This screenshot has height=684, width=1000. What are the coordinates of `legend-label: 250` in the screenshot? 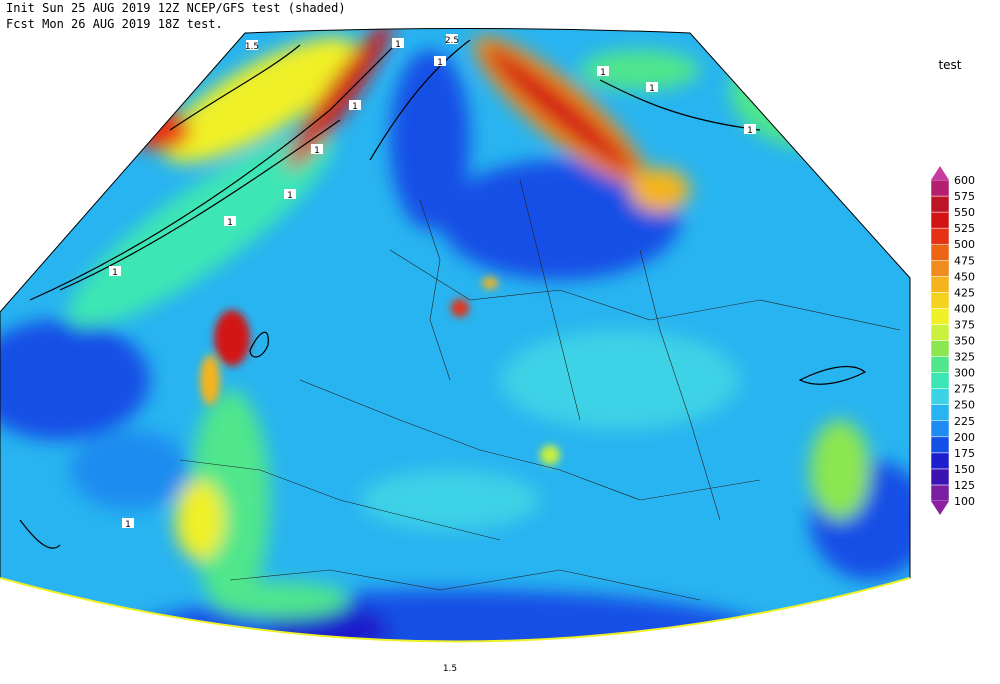 It's located at (964, 405).